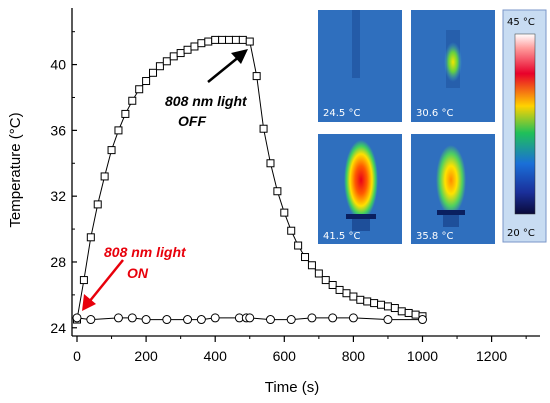 This screenshot has width=550, height=403. What do you see at coordinates (58, 328) in the screenshot?
I see `y-tick-label: 24` at bounding box center [58, 328].